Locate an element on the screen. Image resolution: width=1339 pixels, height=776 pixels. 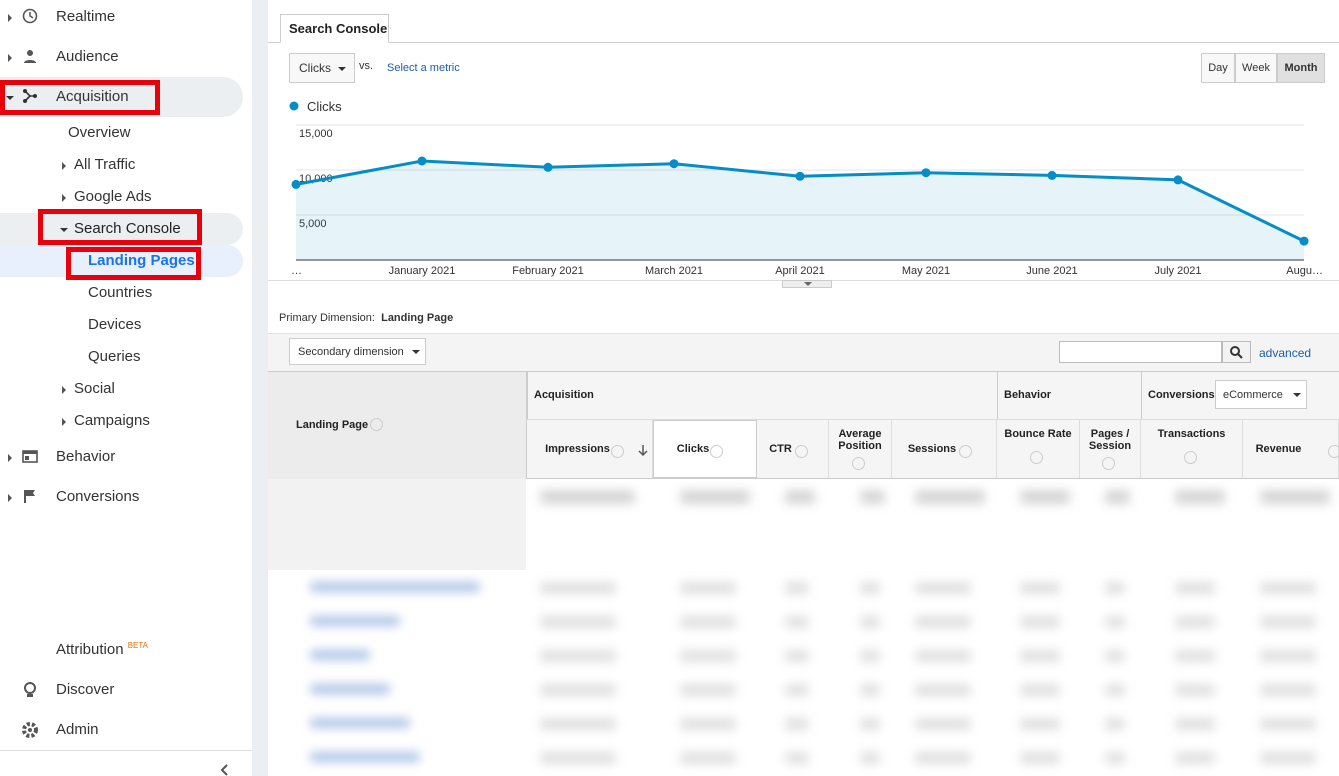
nav-item: Acquisition is located at coordinates (92, 96).